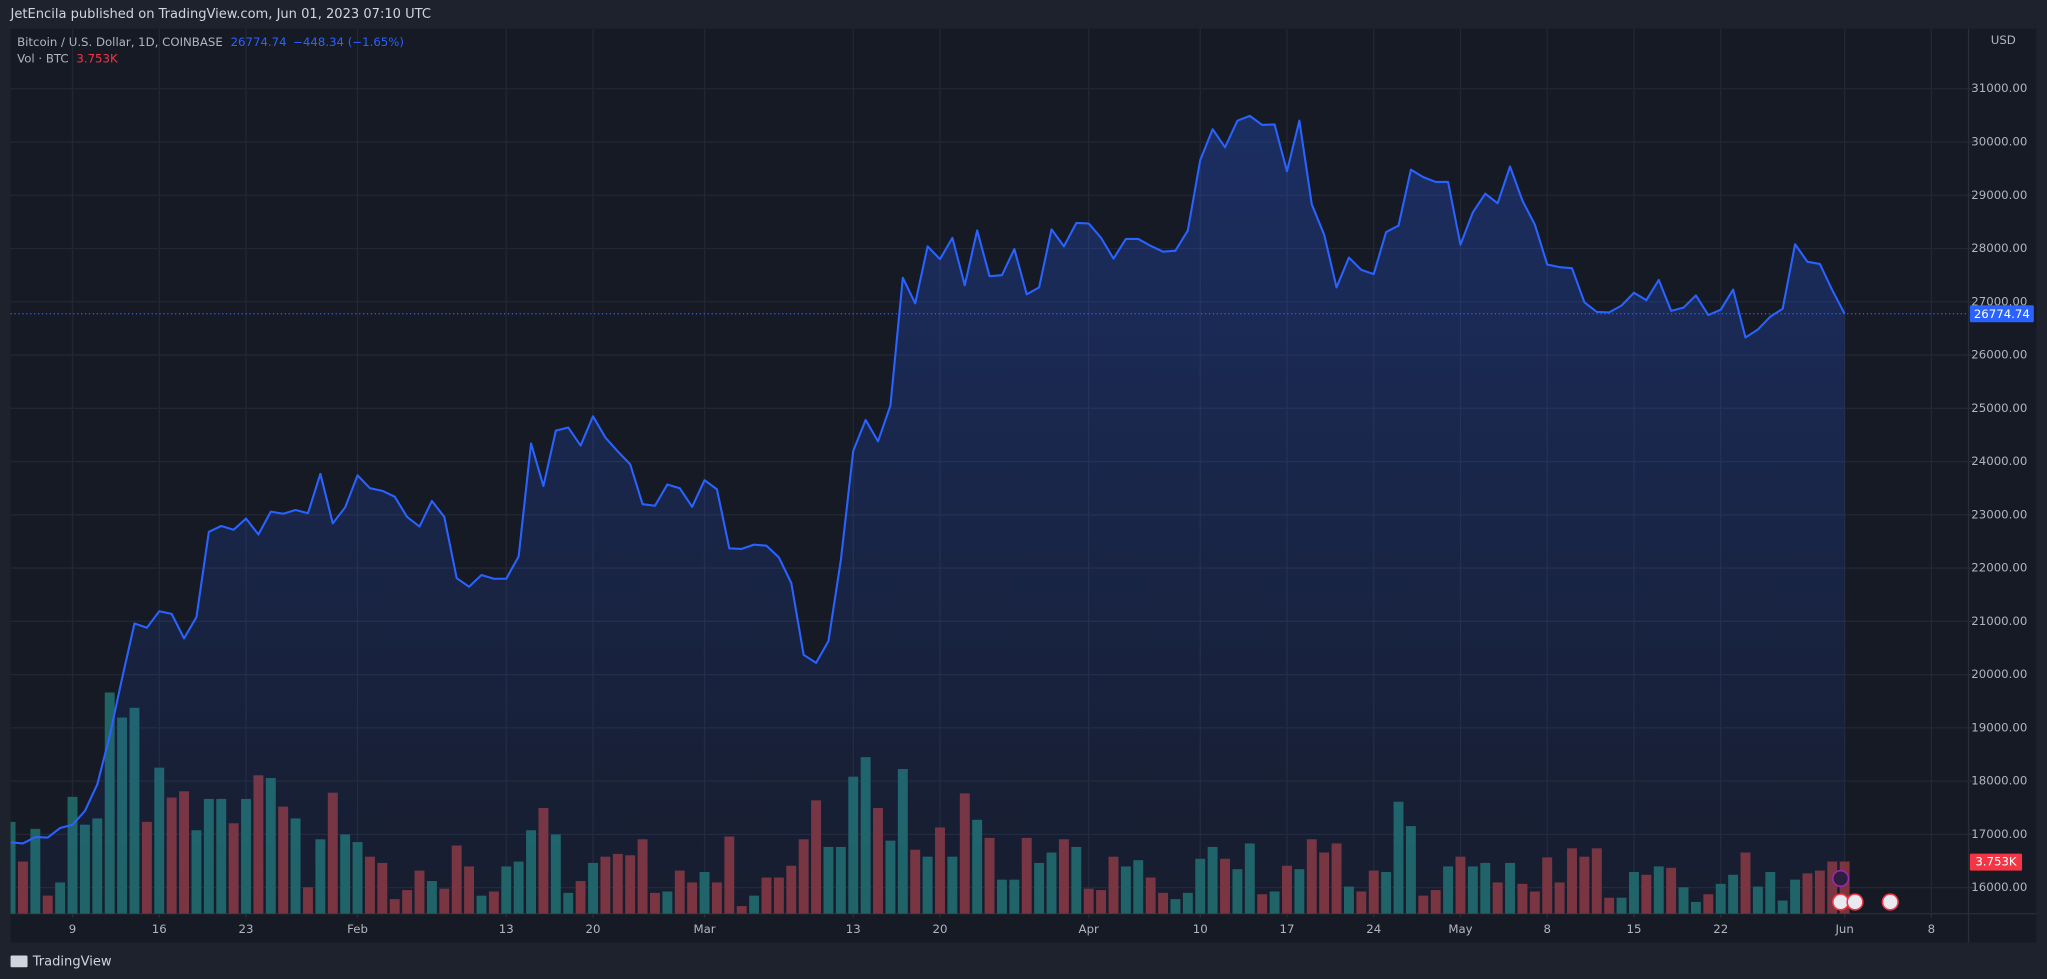 The height and width of the screenshot is (979, 2047). What do you see at coordinates (1633, 929) in the screenshot?
I see `x-tick-label: 15` at bounding box center [1633, 929].